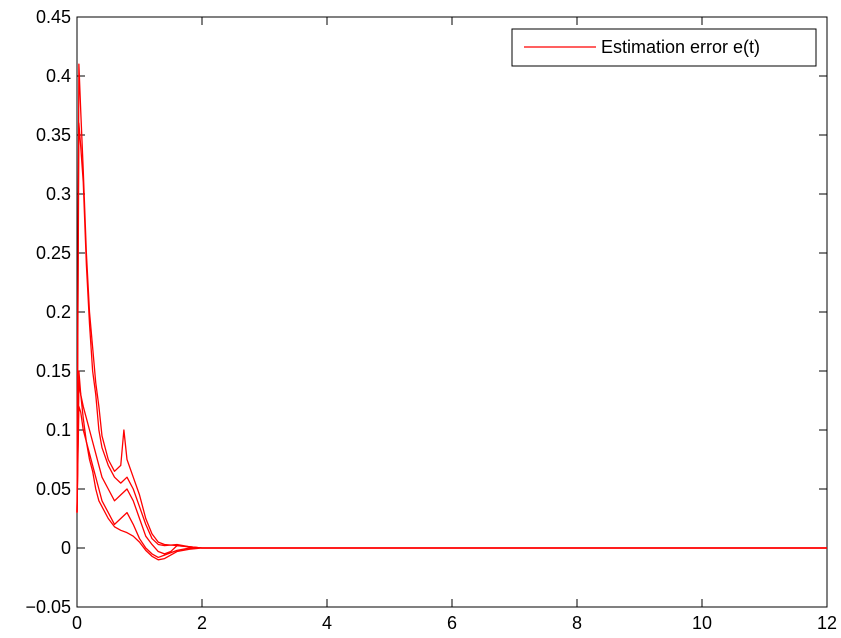 This screenshot has width=841, height=638. Describe the element at coordinates (58, 430) in the screenshot. I see `y-tick-label: 0.1` at that location.